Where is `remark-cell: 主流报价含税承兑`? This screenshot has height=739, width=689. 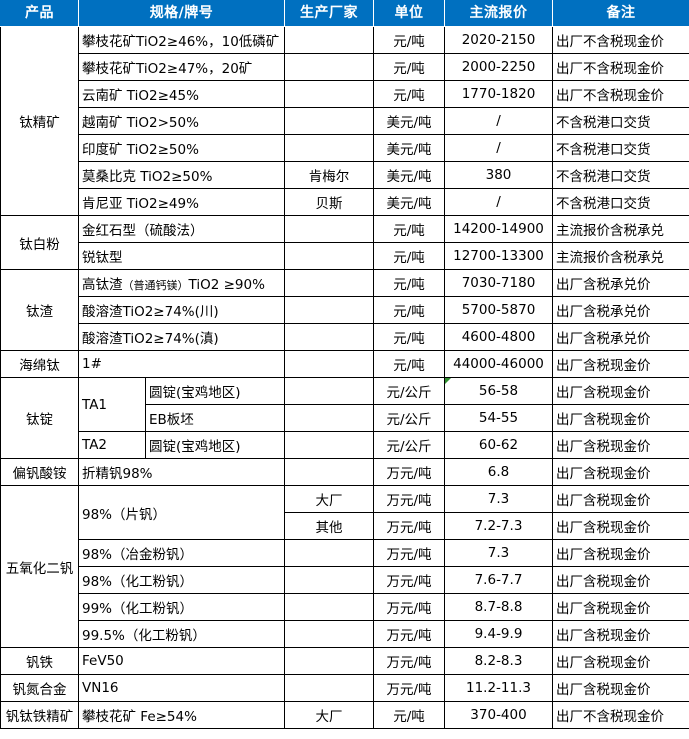
remark-cell: 主流报价含税承兑 is located at coordinates (620, 256).